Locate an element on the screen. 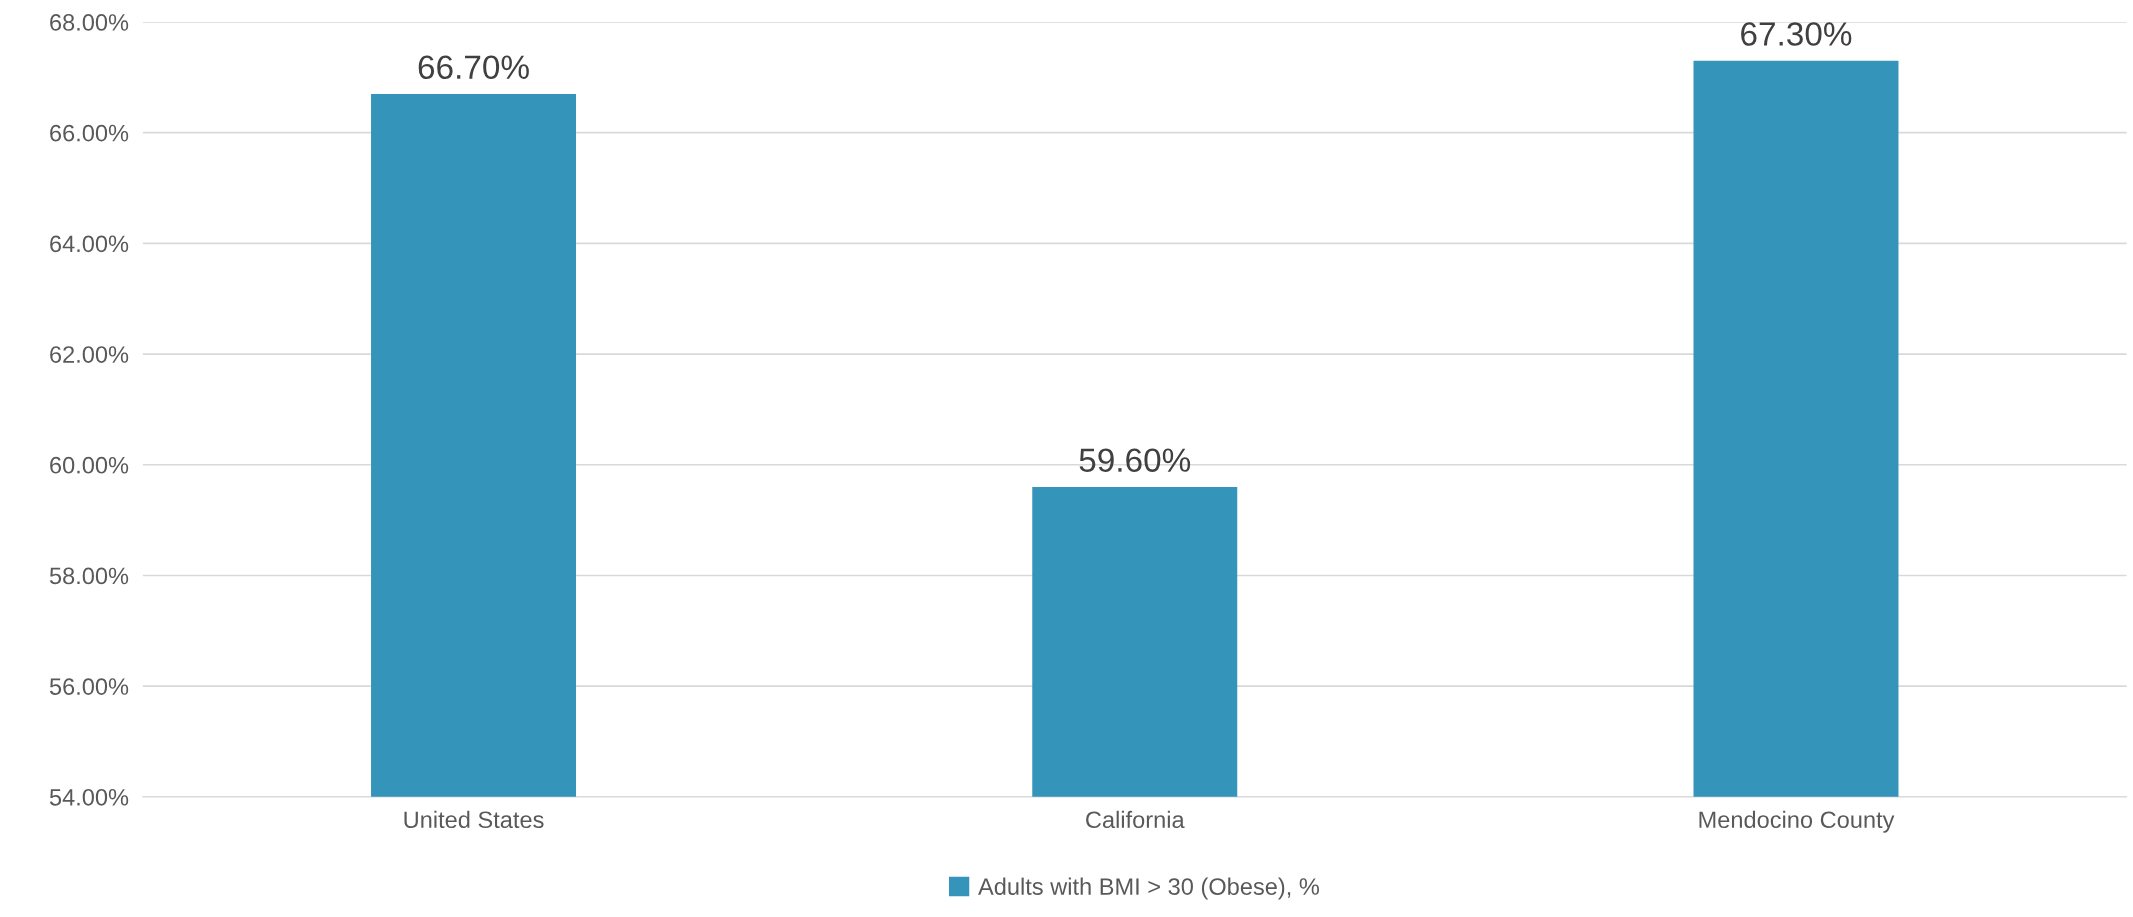  y-tick-label: 64.00% is located at coordinates (89, 244).